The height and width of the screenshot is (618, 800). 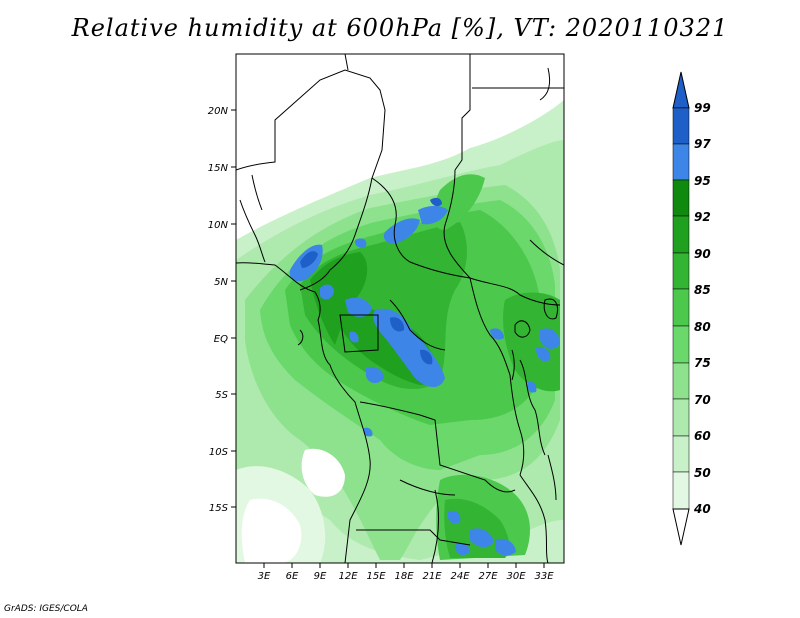 I want to click on lon-label-18e: 18E, so click(x=404, y=576).